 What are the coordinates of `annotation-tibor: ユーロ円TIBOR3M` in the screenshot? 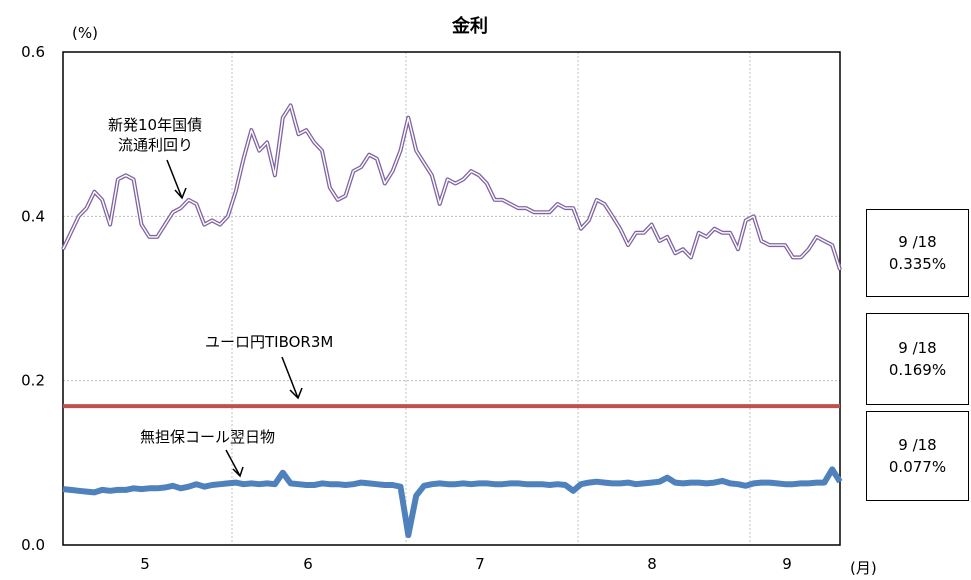 It's located at (269, 342).